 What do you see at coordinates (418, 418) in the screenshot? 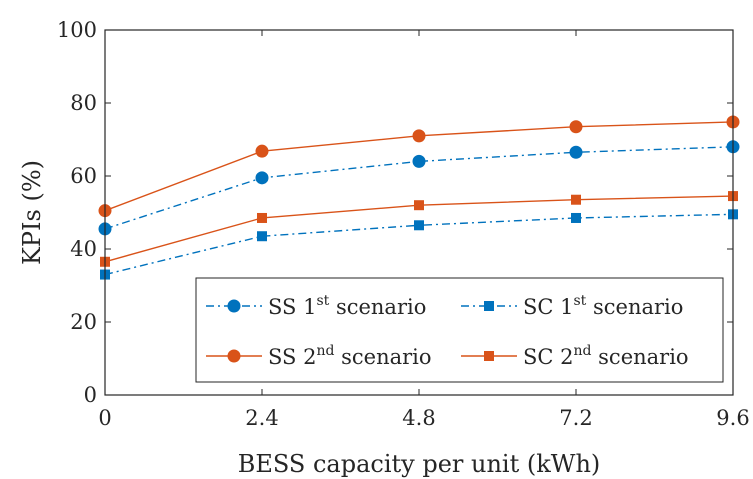
I see `x-tick-label: 4.8` at bounding box center [418, 418].